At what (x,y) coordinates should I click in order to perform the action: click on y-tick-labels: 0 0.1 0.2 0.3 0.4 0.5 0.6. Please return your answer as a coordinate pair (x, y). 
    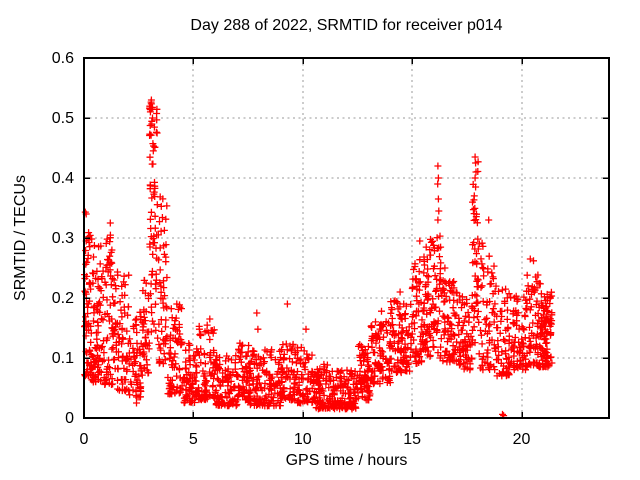
    Looking at the image, I should click on (63, 238).